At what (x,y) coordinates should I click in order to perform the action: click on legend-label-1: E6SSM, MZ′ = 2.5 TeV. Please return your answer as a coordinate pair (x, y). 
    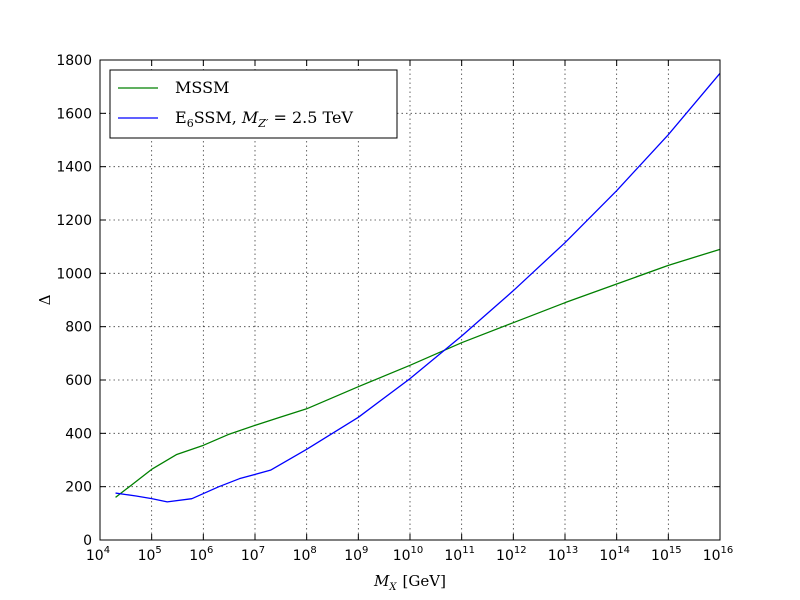
    Looking at the image, I should click on (264, 119).